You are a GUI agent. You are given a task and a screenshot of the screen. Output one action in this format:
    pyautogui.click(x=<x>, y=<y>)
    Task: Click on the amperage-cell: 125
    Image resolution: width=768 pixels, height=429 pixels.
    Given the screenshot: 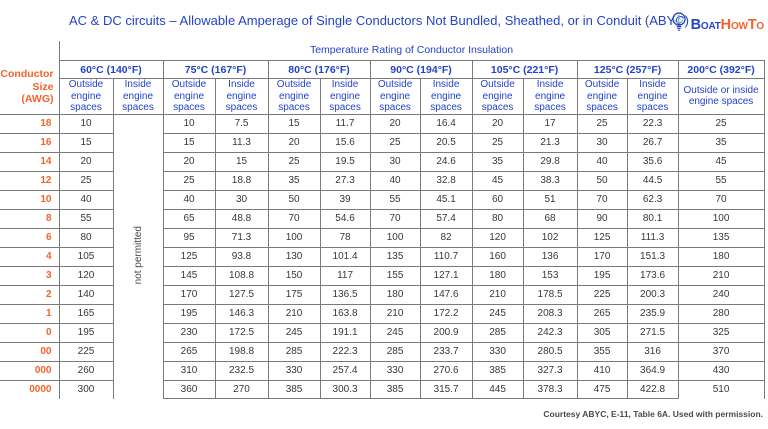 What is the action you would take?
    pyautogui.click(x=189, y=256)
    